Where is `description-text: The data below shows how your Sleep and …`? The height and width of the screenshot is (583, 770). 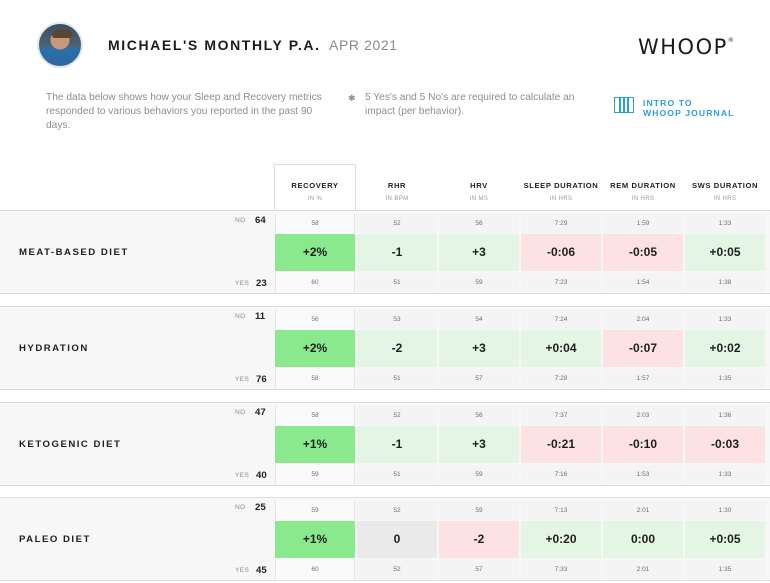 description-text: The data below shows how your Sleep and … is located at coordinates (184, 111).